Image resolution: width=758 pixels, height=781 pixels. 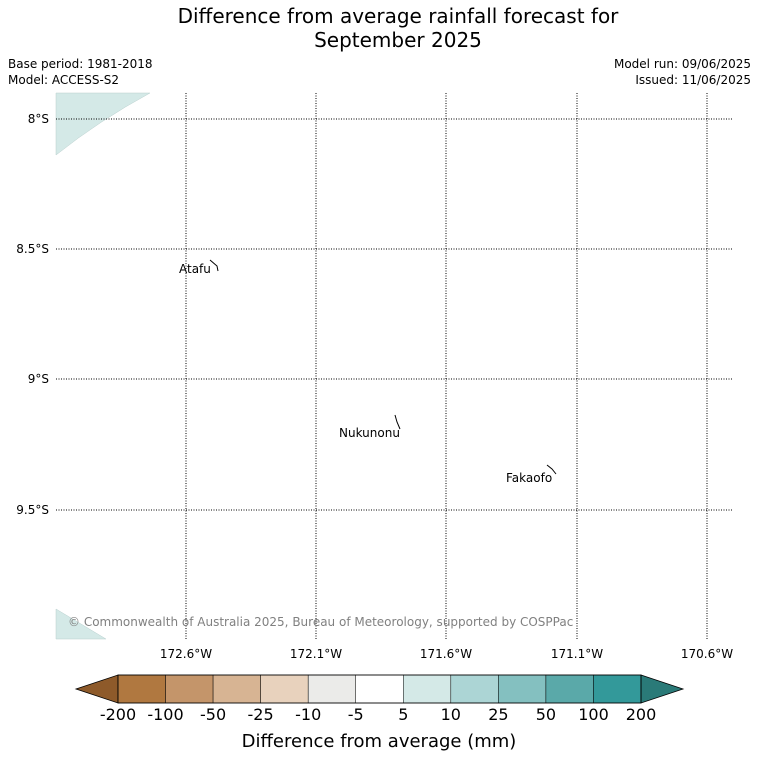 I want to click on cb-tick-10: 50, so click(x=546, y=714).